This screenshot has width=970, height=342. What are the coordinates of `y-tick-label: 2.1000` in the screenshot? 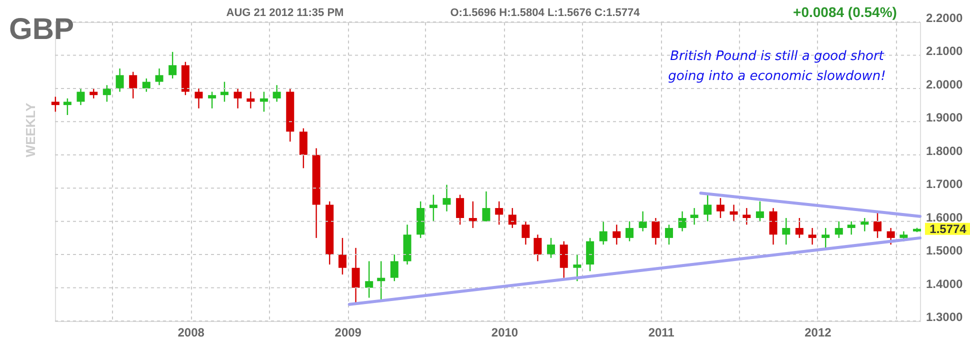 It's located at (945, 51).